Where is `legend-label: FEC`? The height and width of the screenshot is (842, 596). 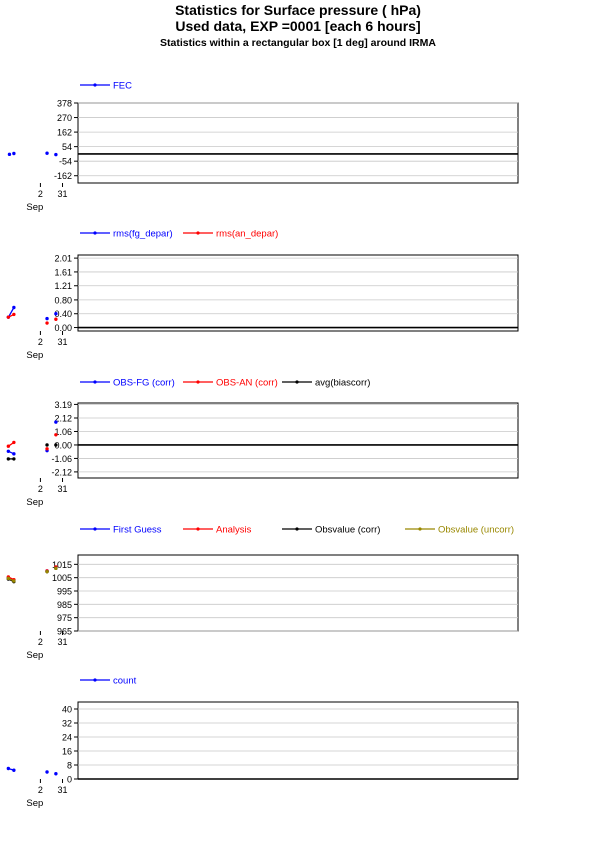 legend-label: FEC is located at coordinates (122, 86).